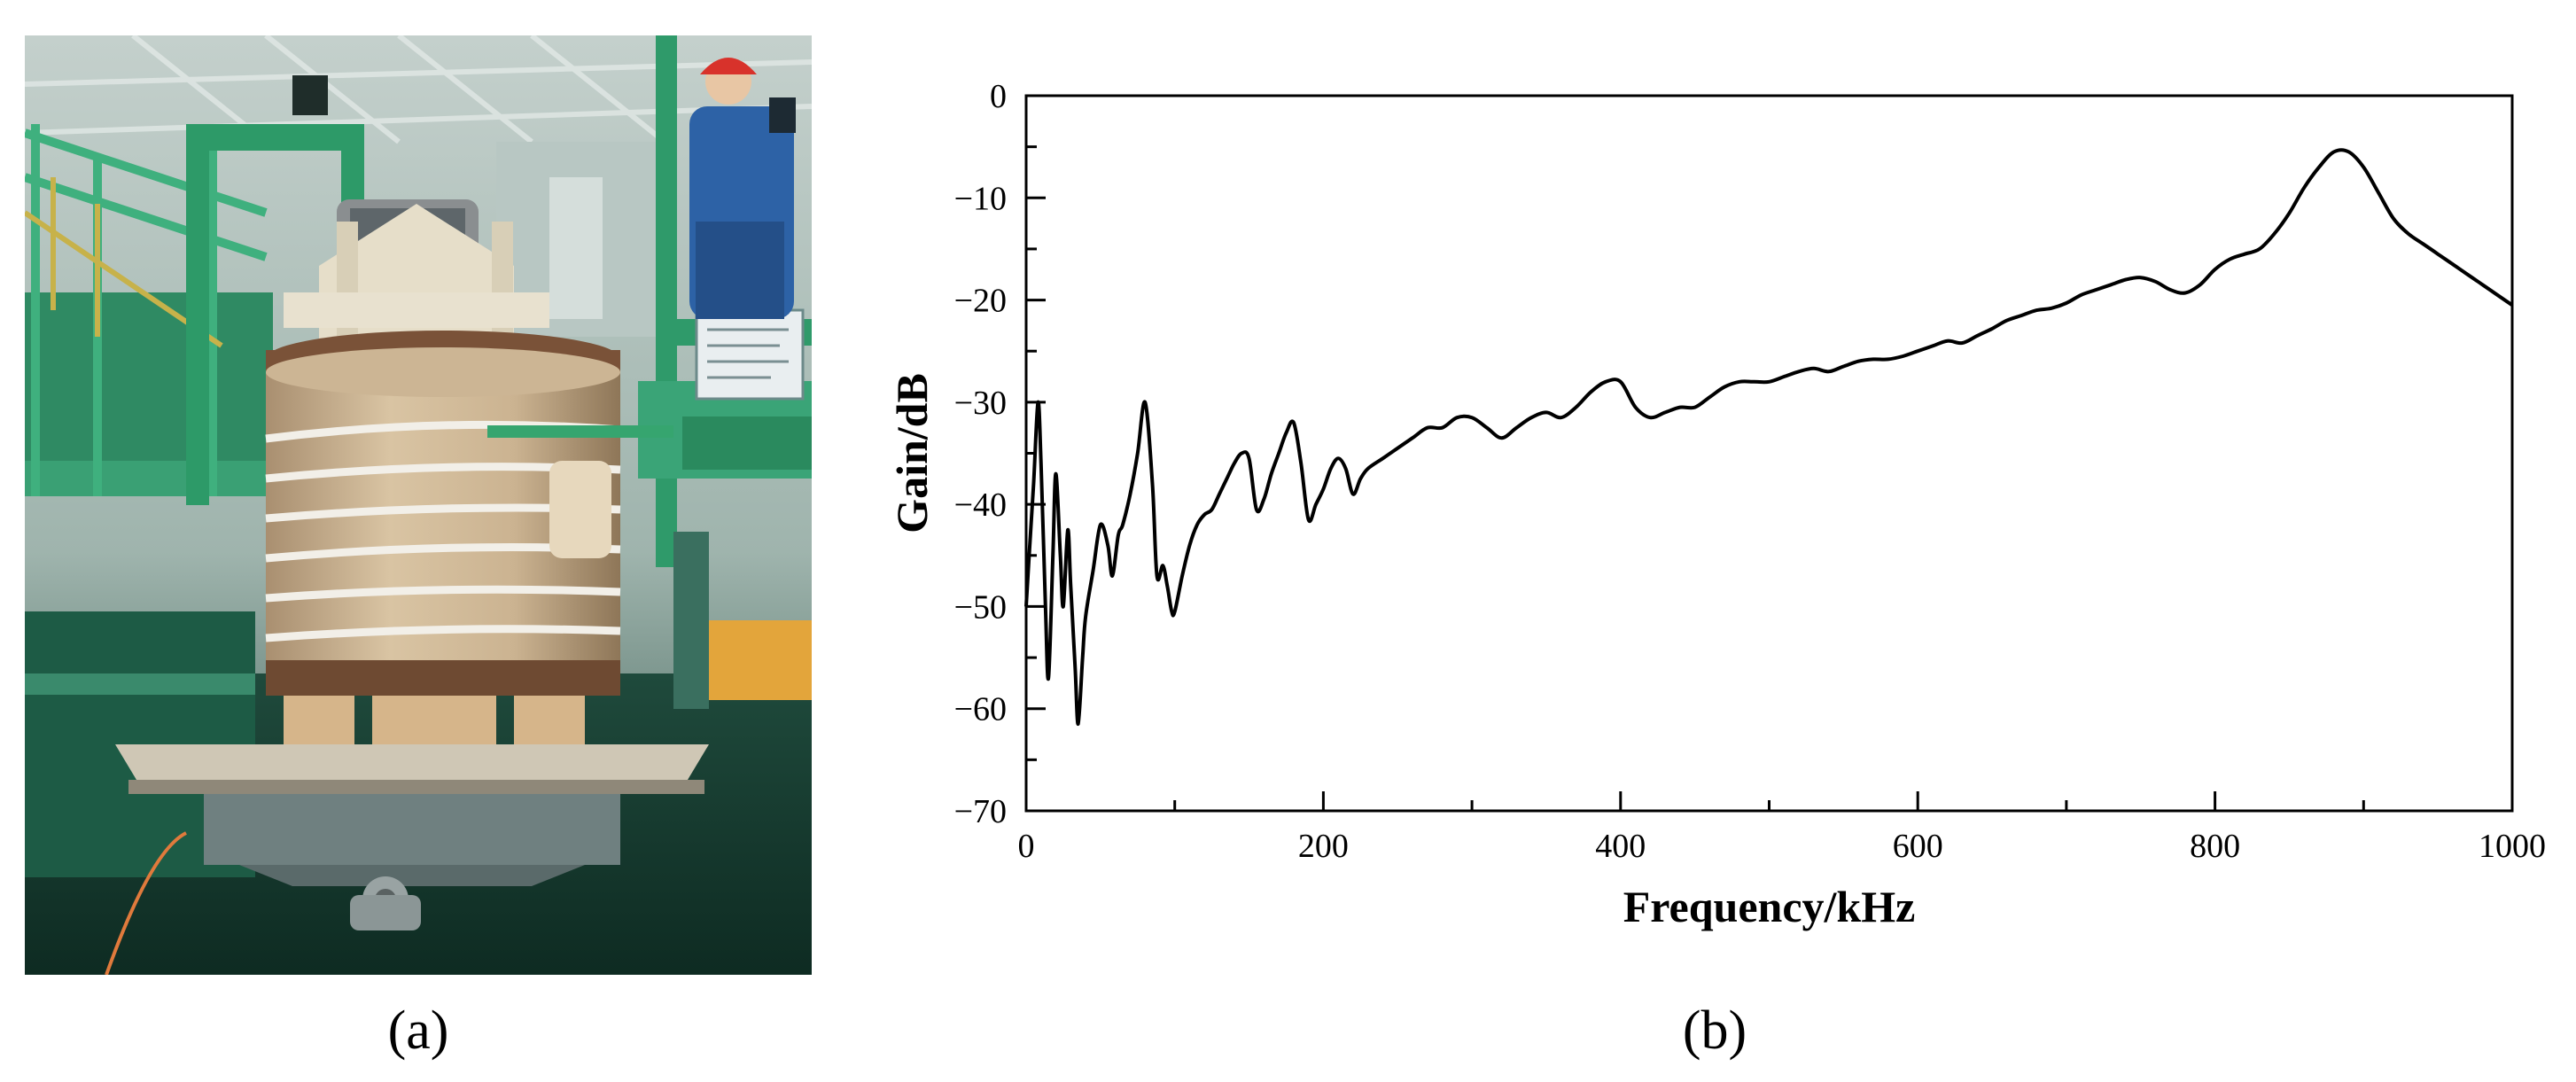  Describe the element at coordinates (2513, 846) in the screenshot. I see `x-tick-label: 1000` at that location.